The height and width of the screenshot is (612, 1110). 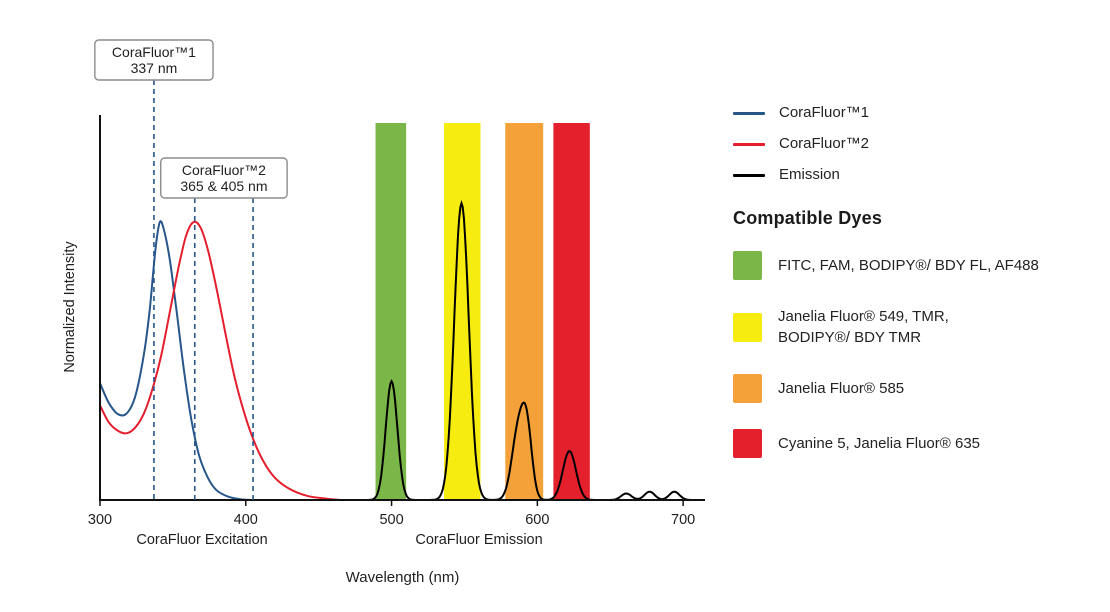 I want to click on dye-label-green: FITC, FAM, BODIPY®/ BDY FL, AF488, so click(x=908, y=265).